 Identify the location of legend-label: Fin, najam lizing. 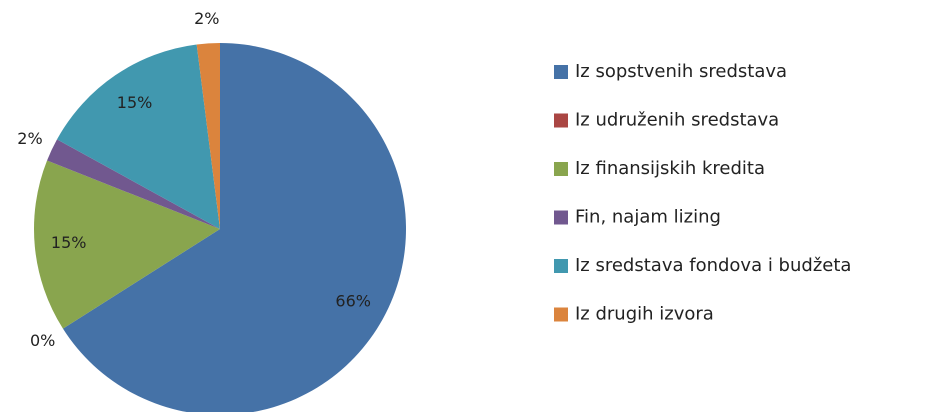
(648, 217).